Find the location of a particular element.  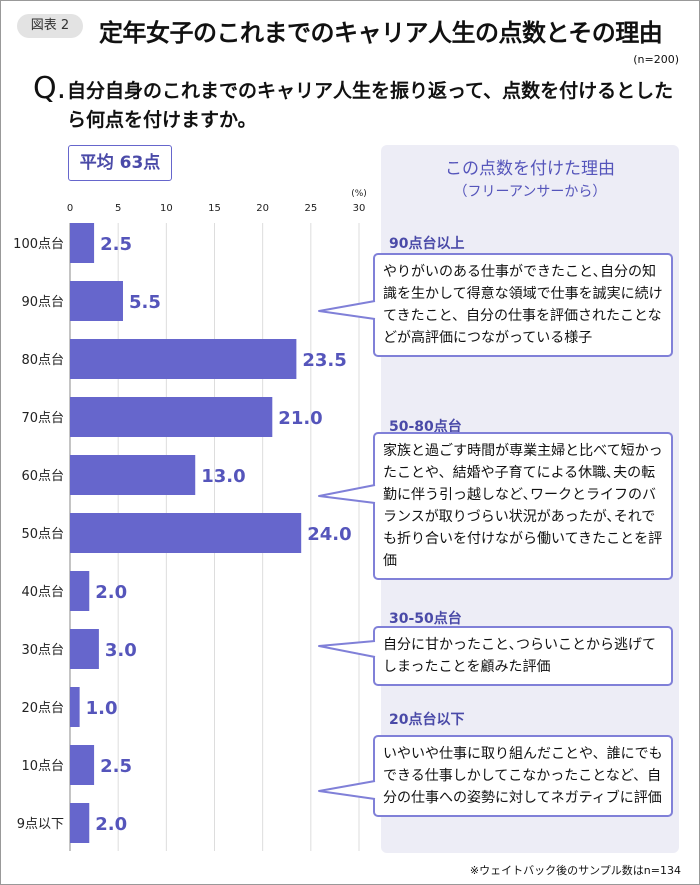

category-label: 80点台 is located at coordinates (42, 360).